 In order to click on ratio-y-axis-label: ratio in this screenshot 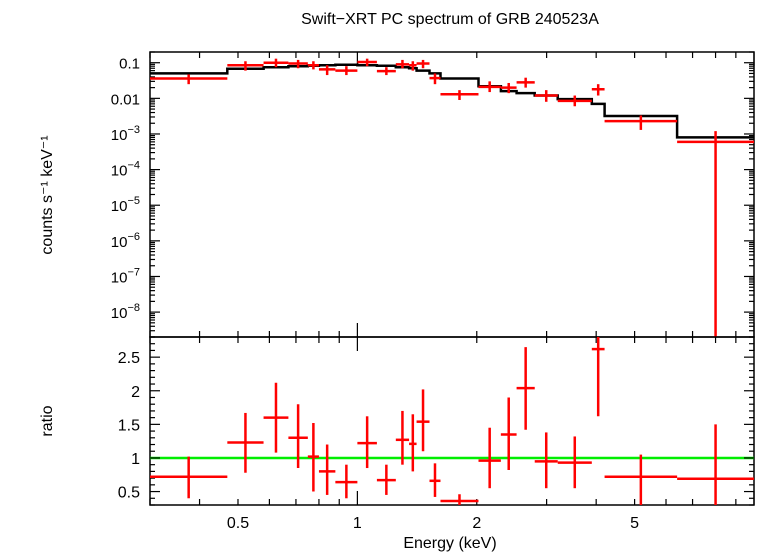, I will do `click(47, 420)`.